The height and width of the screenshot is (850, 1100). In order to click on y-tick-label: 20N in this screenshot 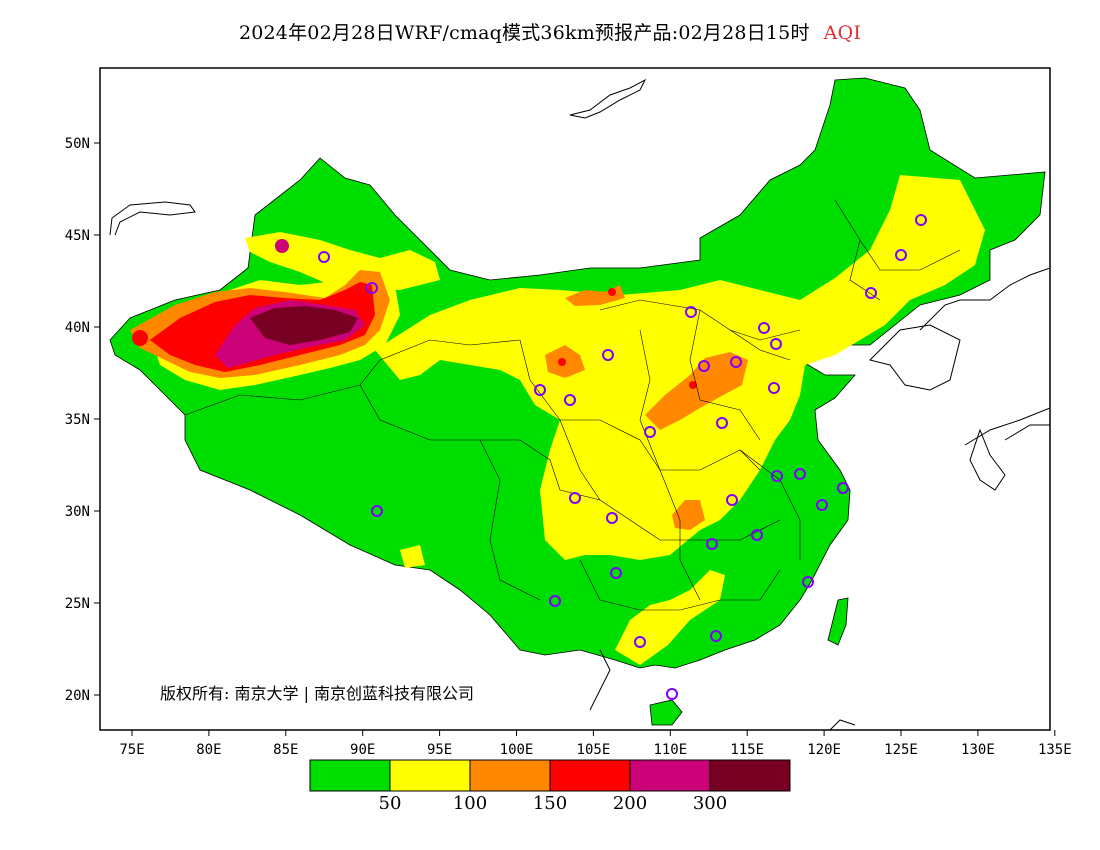, I will do `click(77, 696)`.